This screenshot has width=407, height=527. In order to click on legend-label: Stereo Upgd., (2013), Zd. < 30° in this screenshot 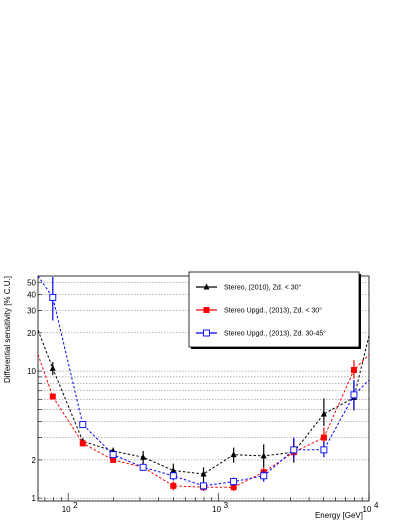, I will do `click(273, 311)`.